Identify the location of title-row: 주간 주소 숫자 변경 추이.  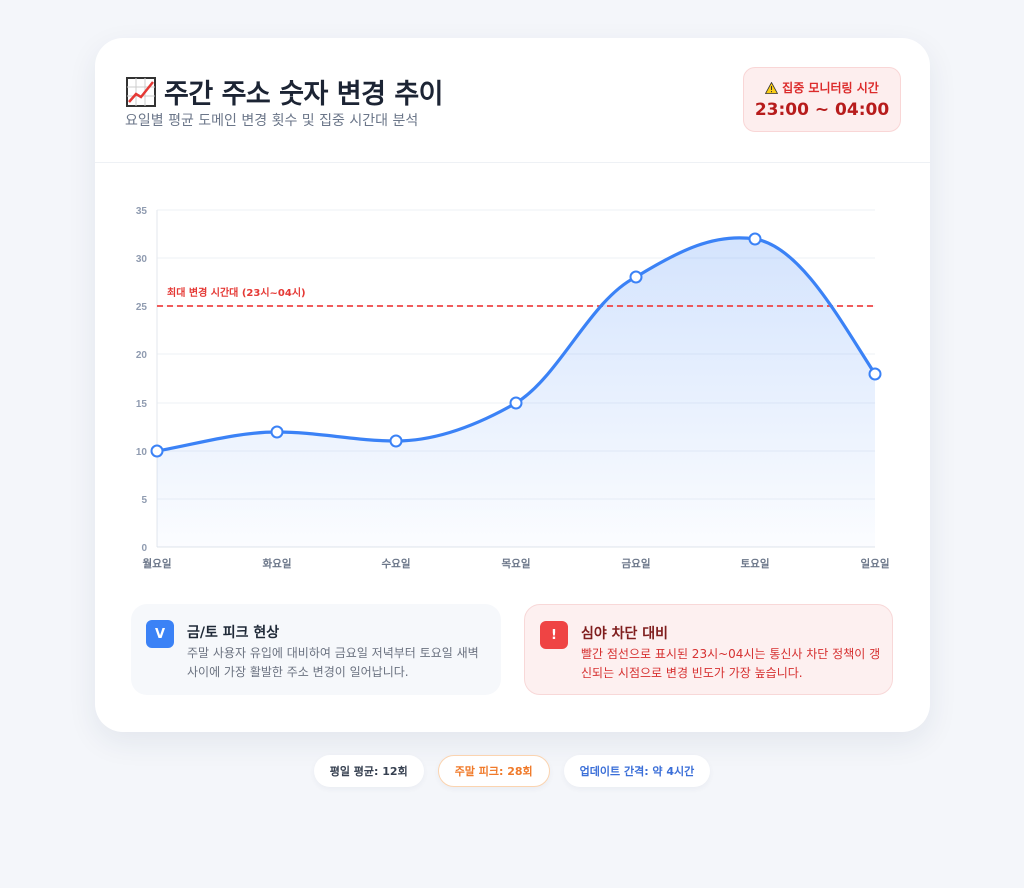
(285, 91).